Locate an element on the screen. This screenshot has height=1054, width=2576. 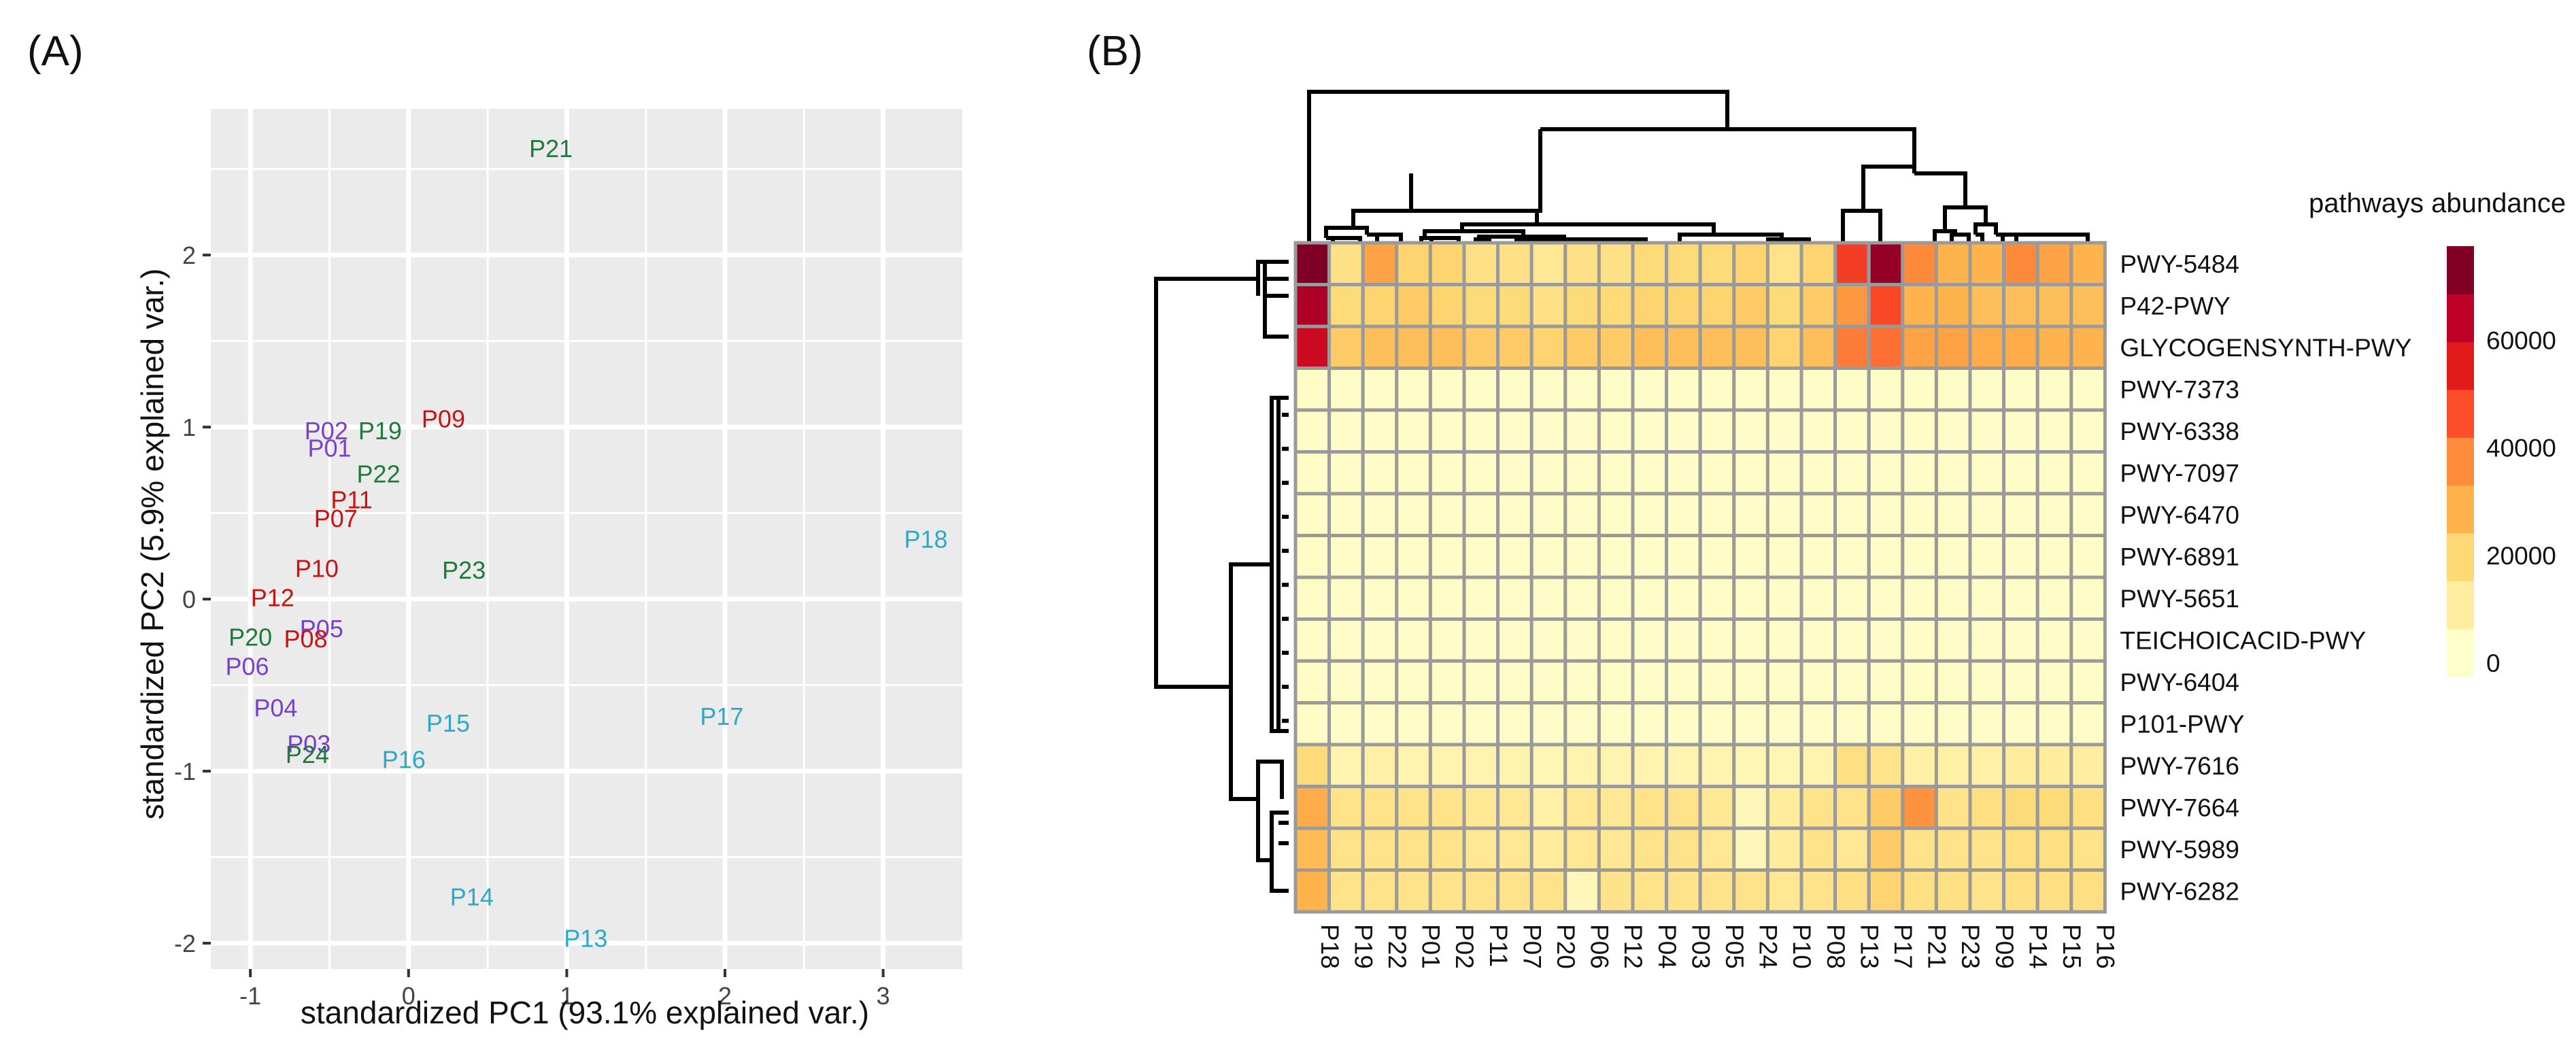
heatmap-cell-pwy-6282-p18 is located at coordinates (1312, 891).